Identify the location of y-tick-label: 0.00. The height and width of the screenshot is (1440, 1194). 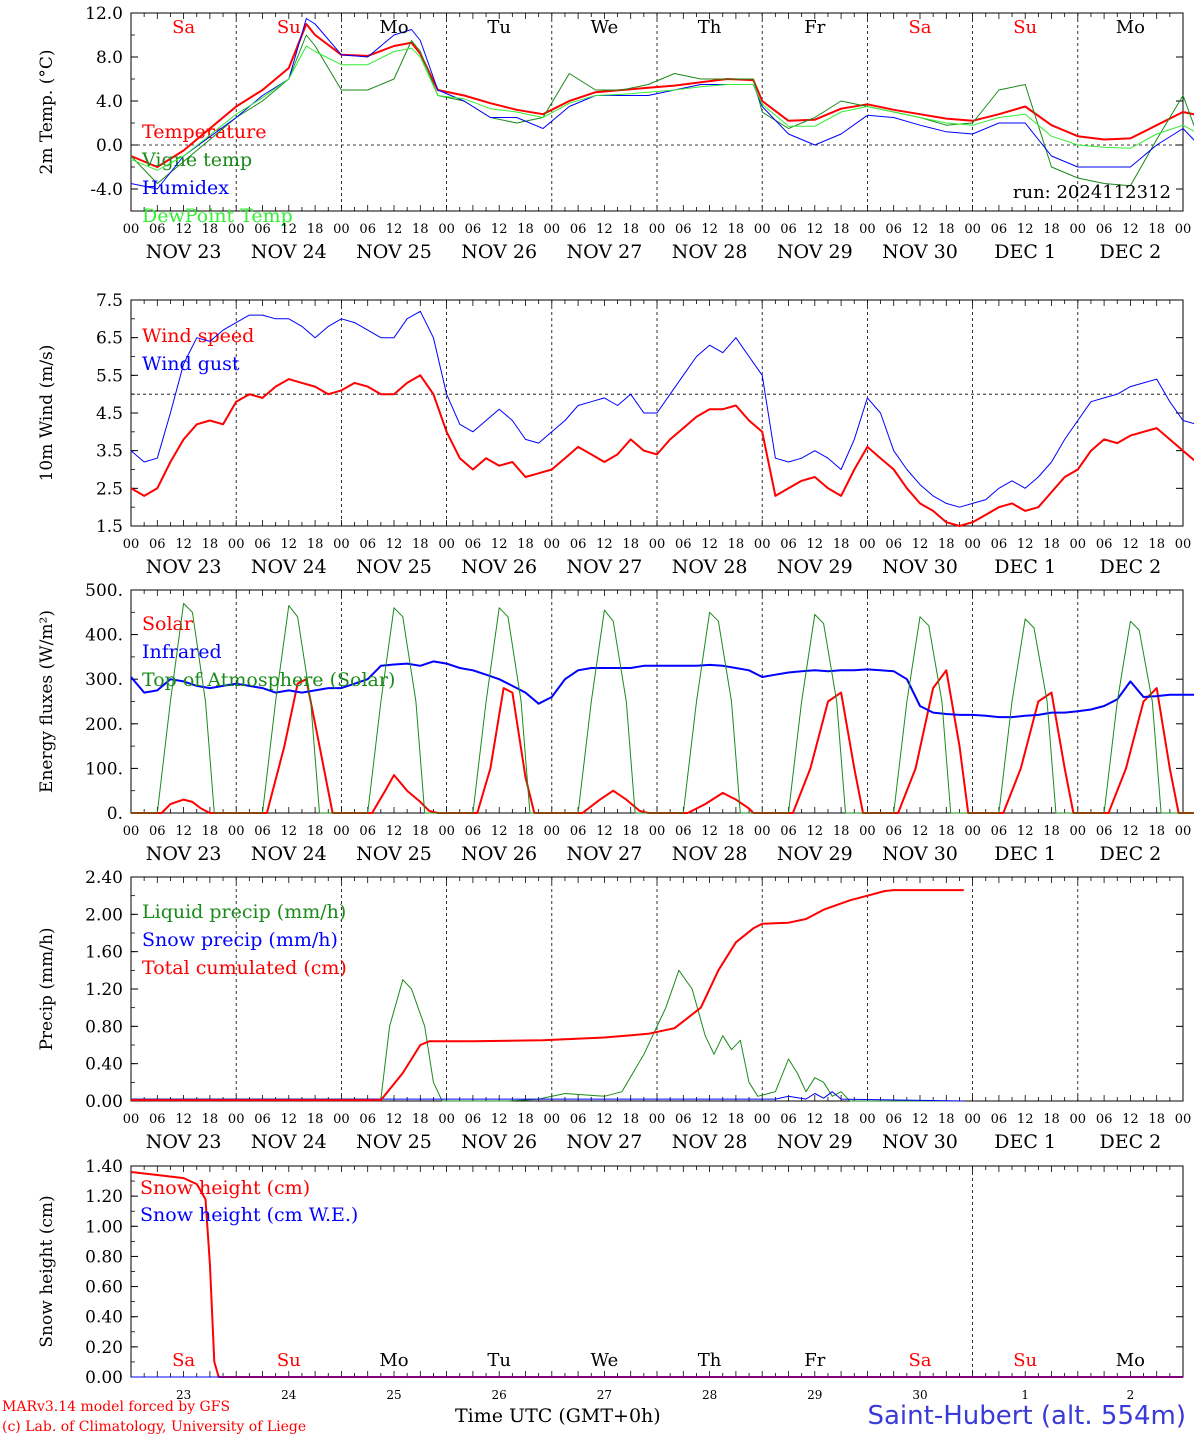
(104, 1102).